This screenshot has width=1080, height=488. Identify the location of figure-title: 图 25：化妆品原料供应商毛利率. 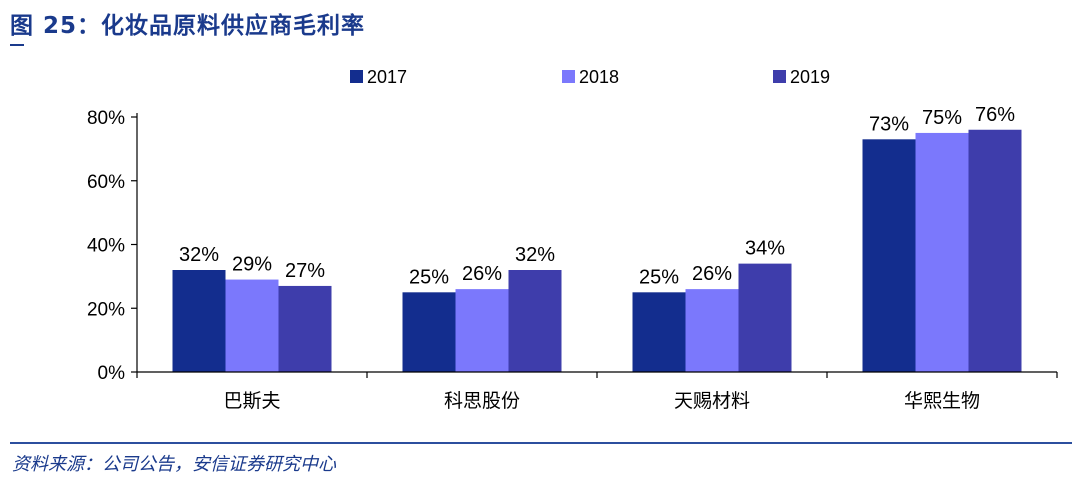
(188, 26).